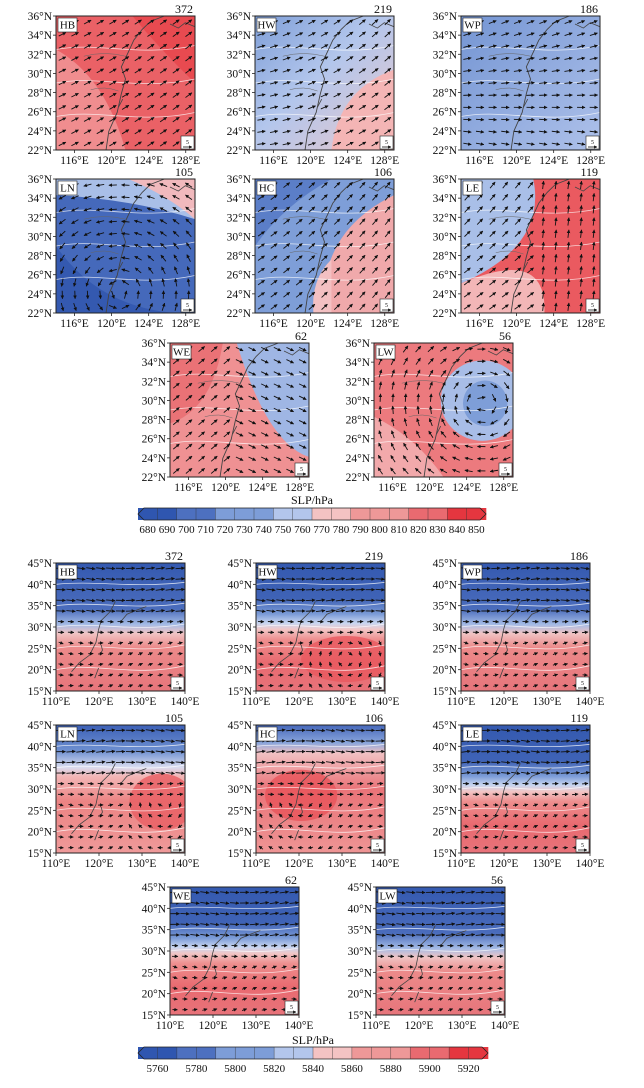  Describe the element at coordinates (445, 180) in the screenshot. I see `y-tick-label: 36°N` at that location.